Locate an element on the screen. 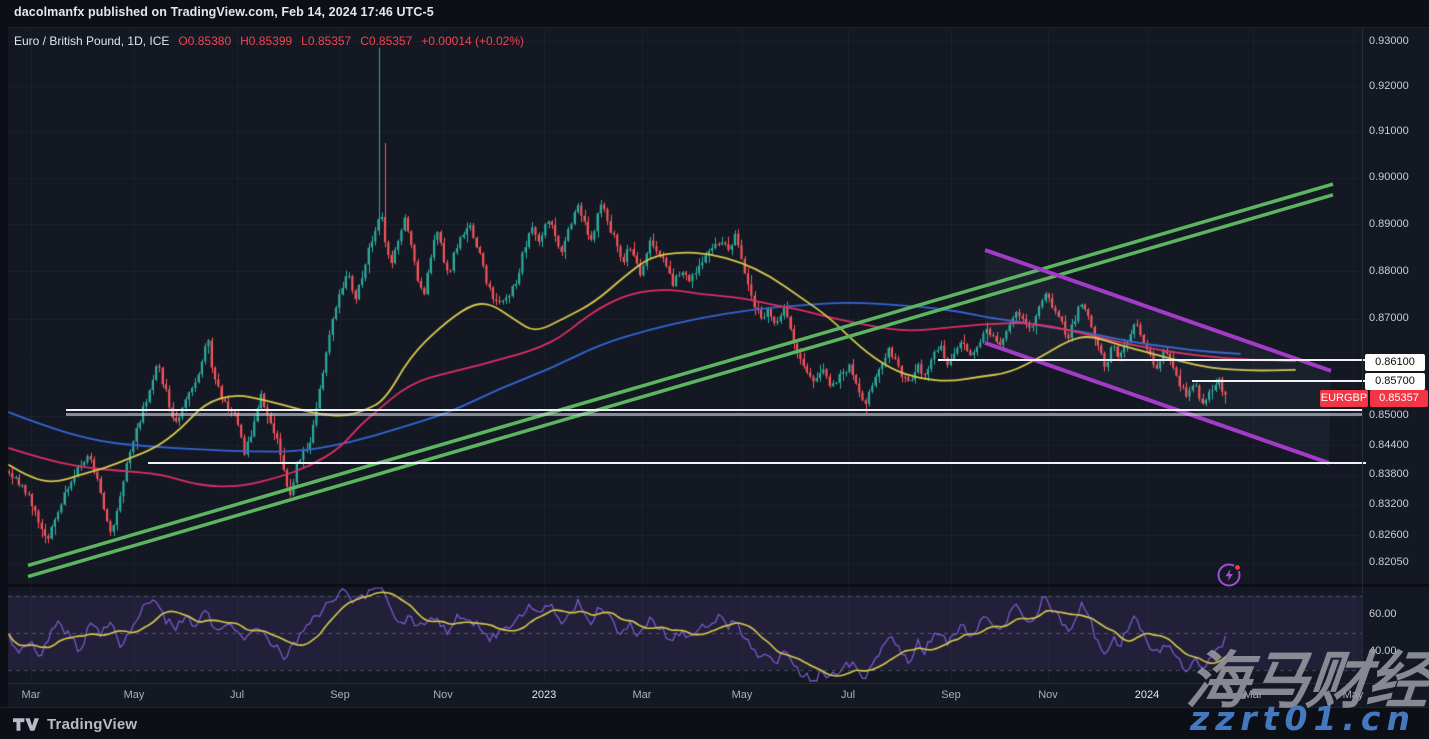 Image resolution: width=1429 pixels, height=739 pixels. price-tick-label: 0.89000 is located at coordinates (1389, 223).